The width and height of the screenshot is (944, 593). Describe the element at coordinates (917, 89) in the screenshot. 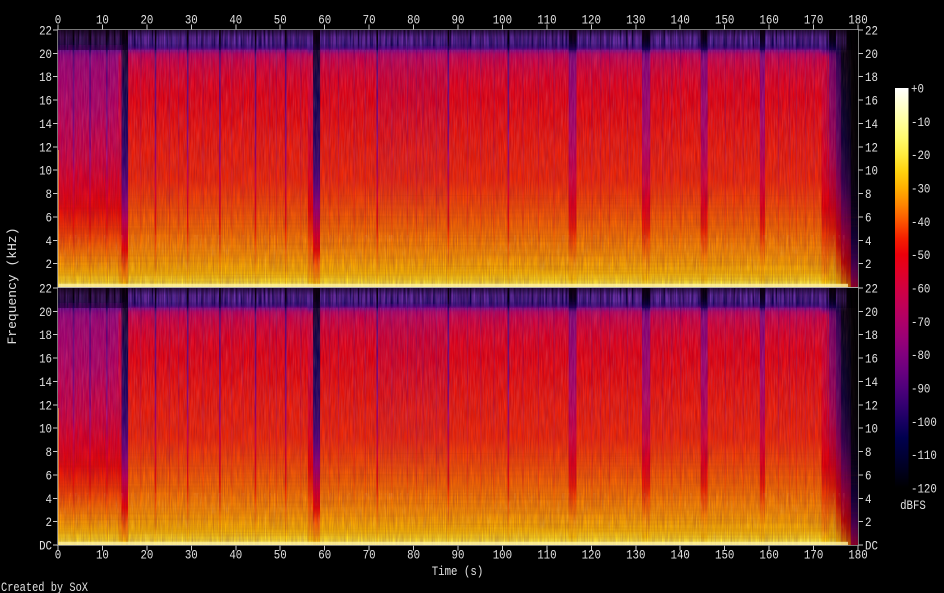

I see `svg-text: +0` at that location.